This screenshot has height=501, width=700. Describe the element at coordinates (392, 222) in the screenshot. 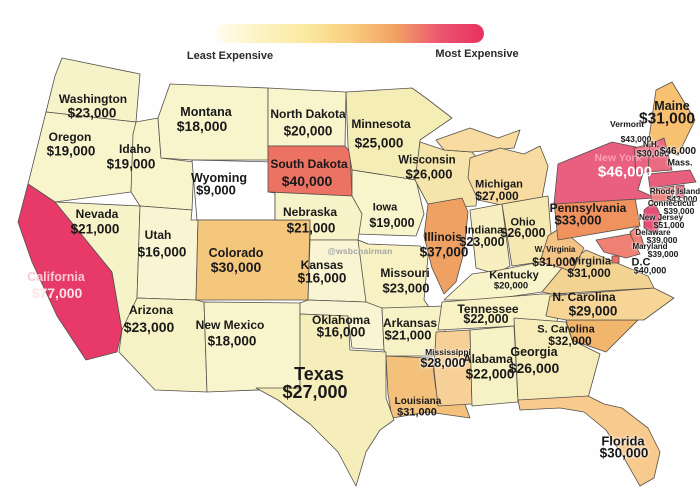

I see `label-ia-value: $19,000` at that location.